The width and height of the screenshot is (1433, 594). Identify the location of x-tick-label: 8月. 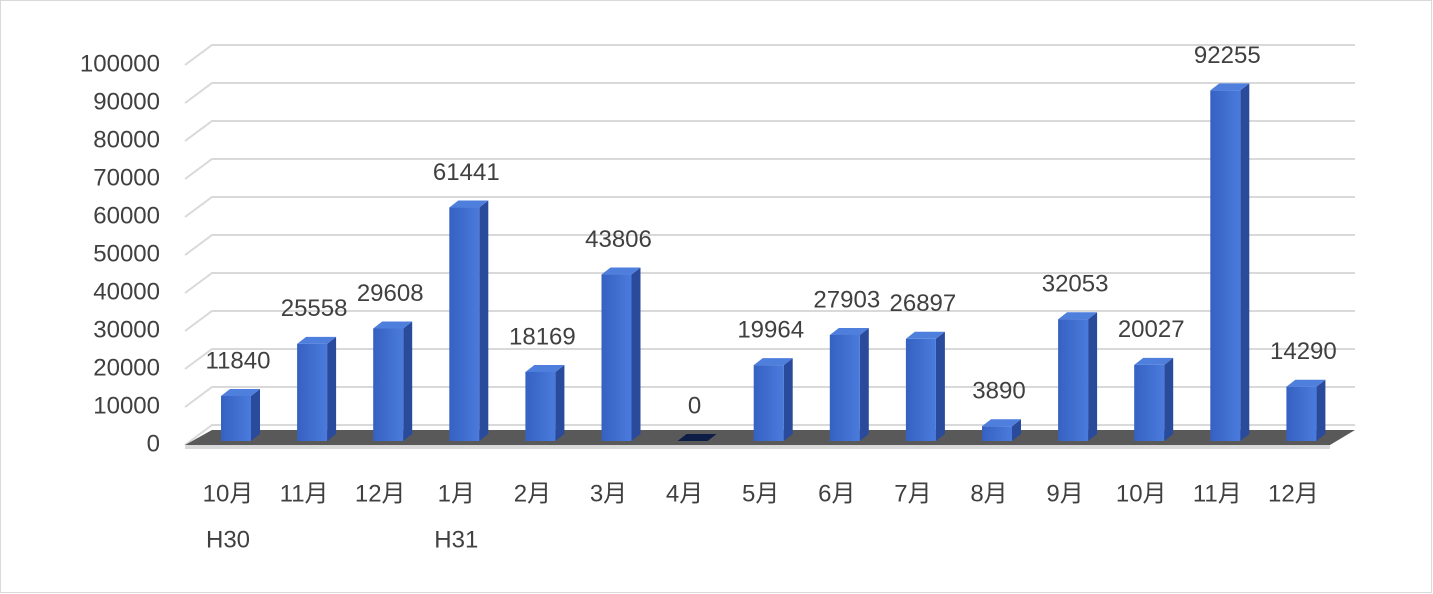
(988, 493).